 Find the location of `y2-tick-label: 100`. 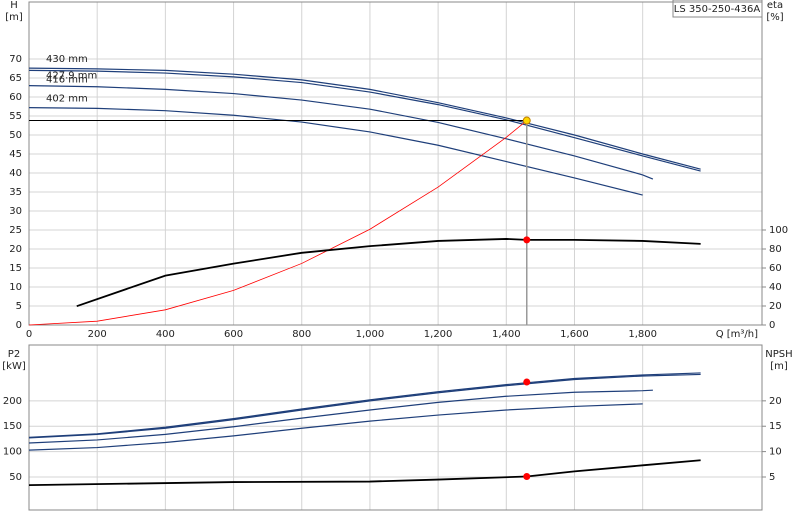

y2-tick-label: 100 is located at coordinates (778, 230).